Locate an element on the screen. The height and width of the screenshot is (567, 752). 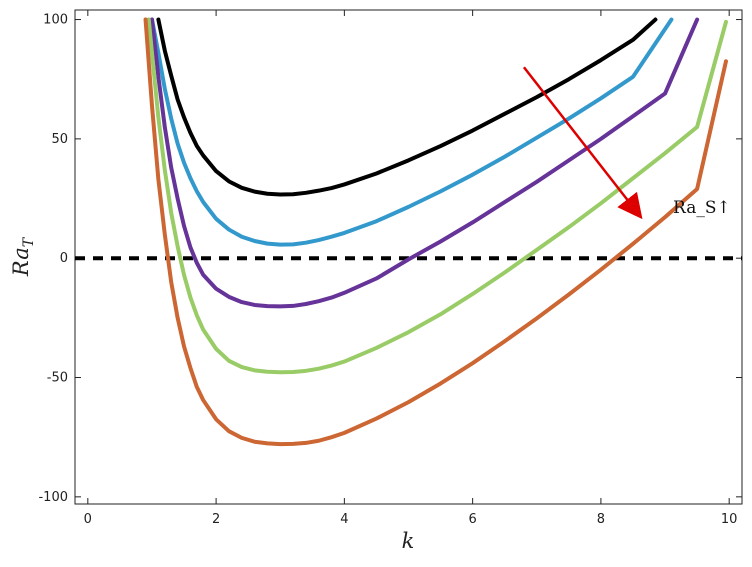
annotation-layer: Ra_S↑ is located at coordinates (626, 143).